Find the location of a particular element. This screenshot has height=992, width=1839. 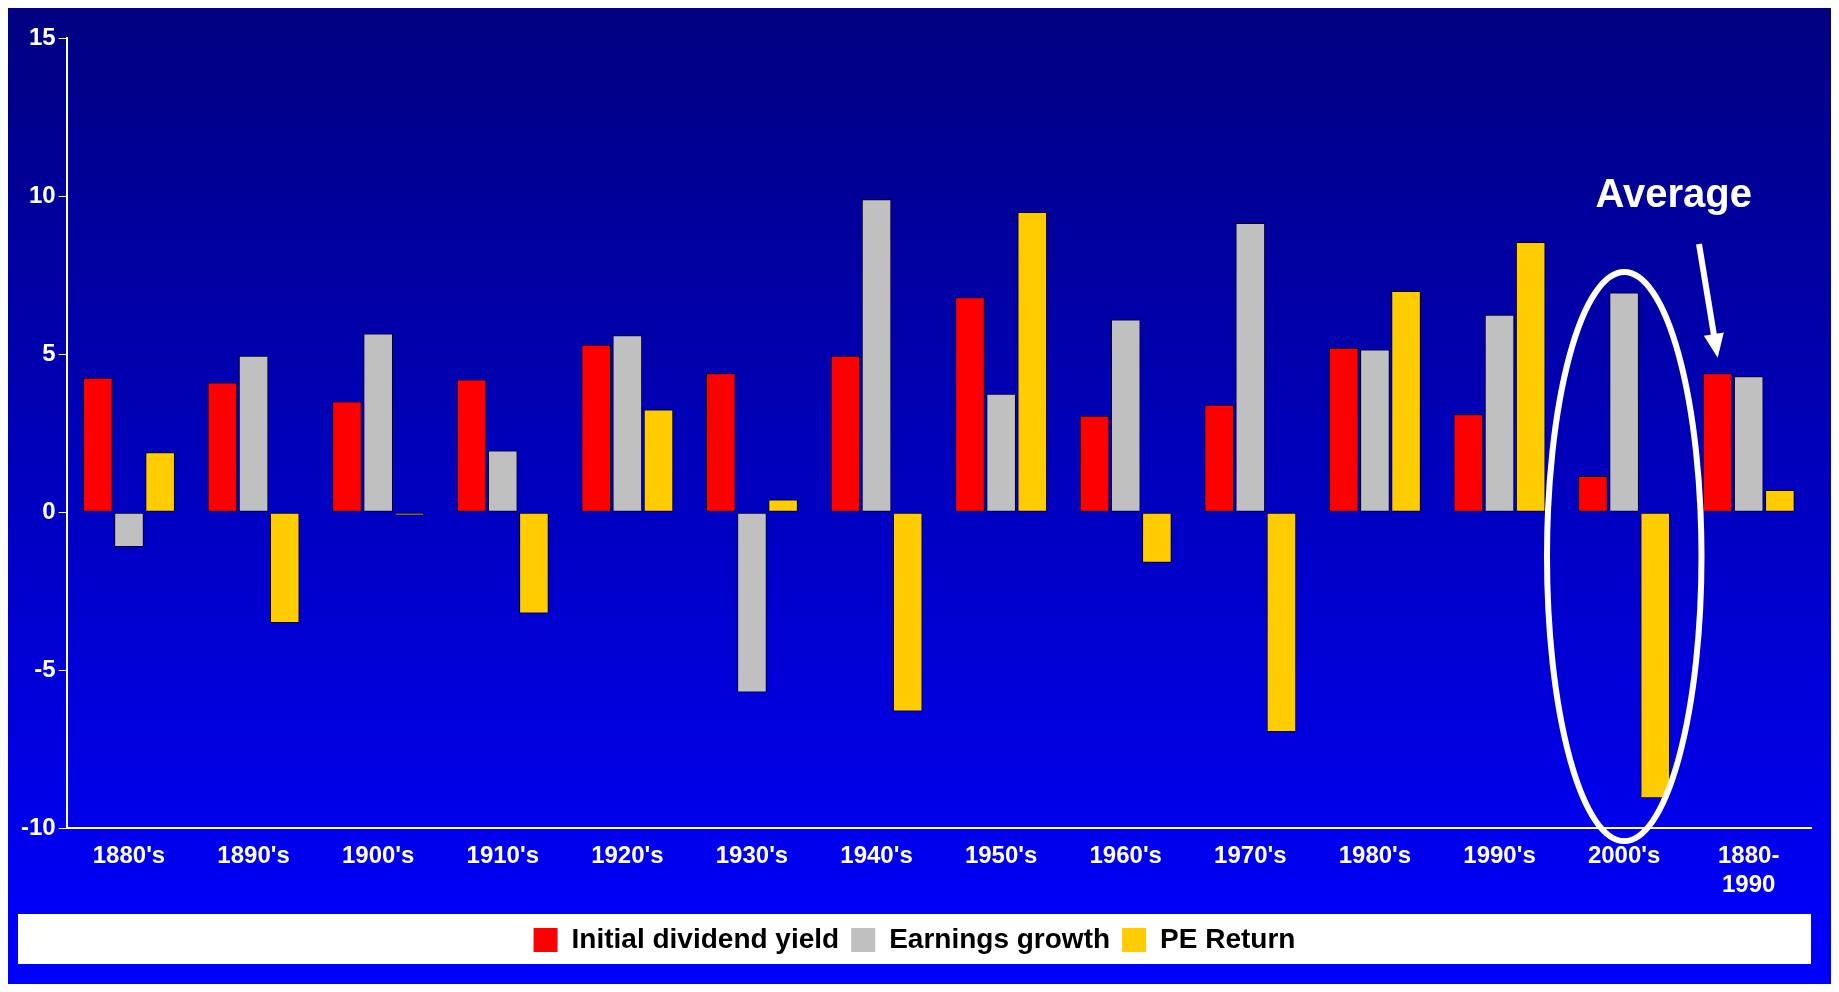

y-tick-label: 0 is located at coordinates (49, 510).